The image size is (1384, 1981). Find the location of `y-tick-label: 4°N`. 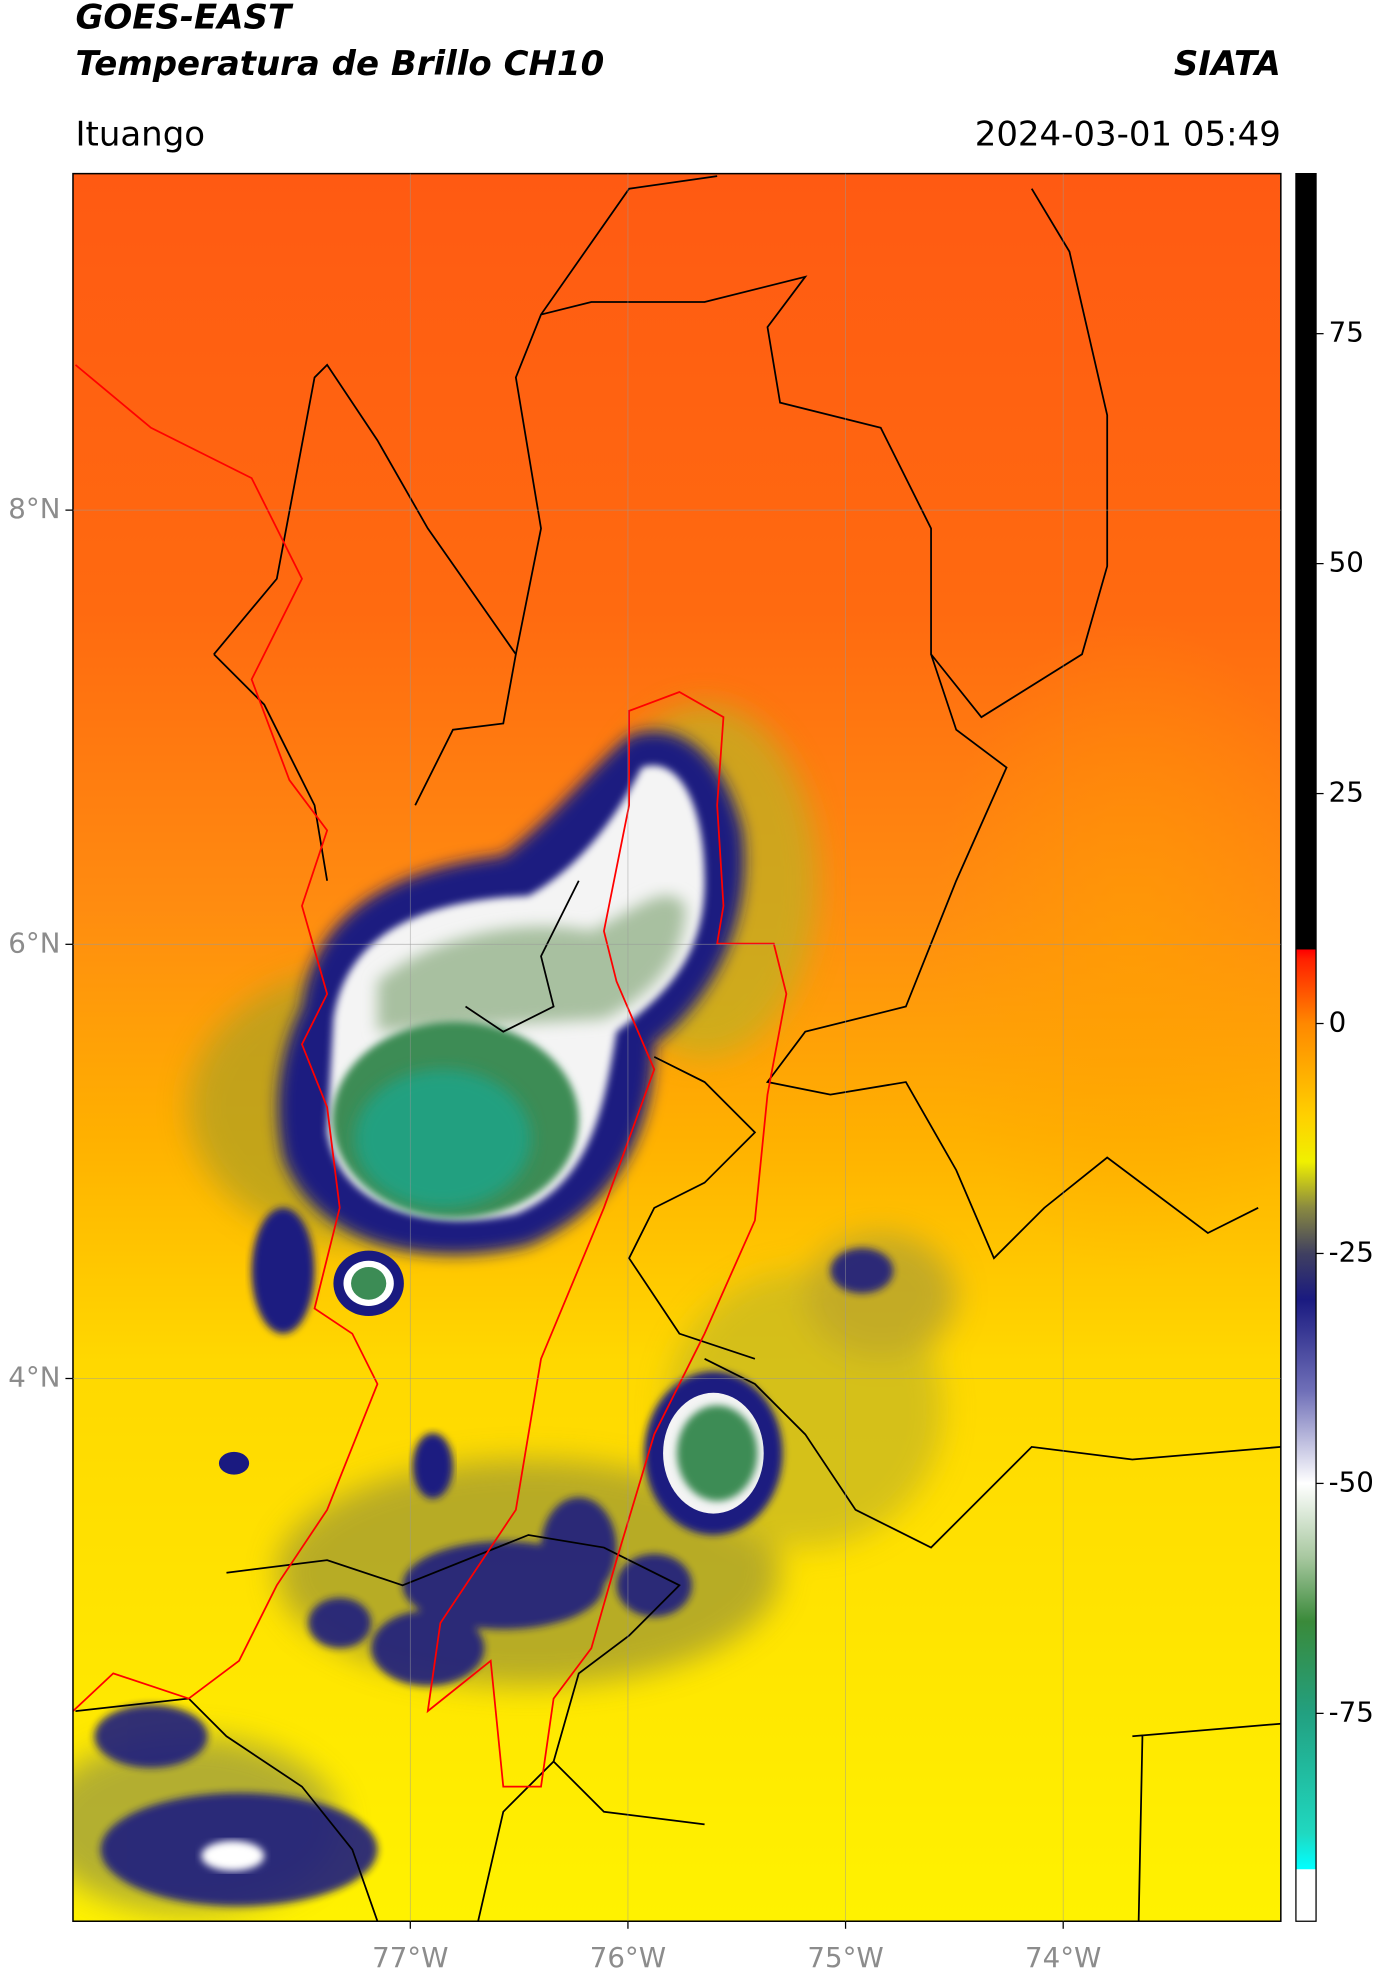

y-tick-label: 4°N is located at coordinates (34, 1377).